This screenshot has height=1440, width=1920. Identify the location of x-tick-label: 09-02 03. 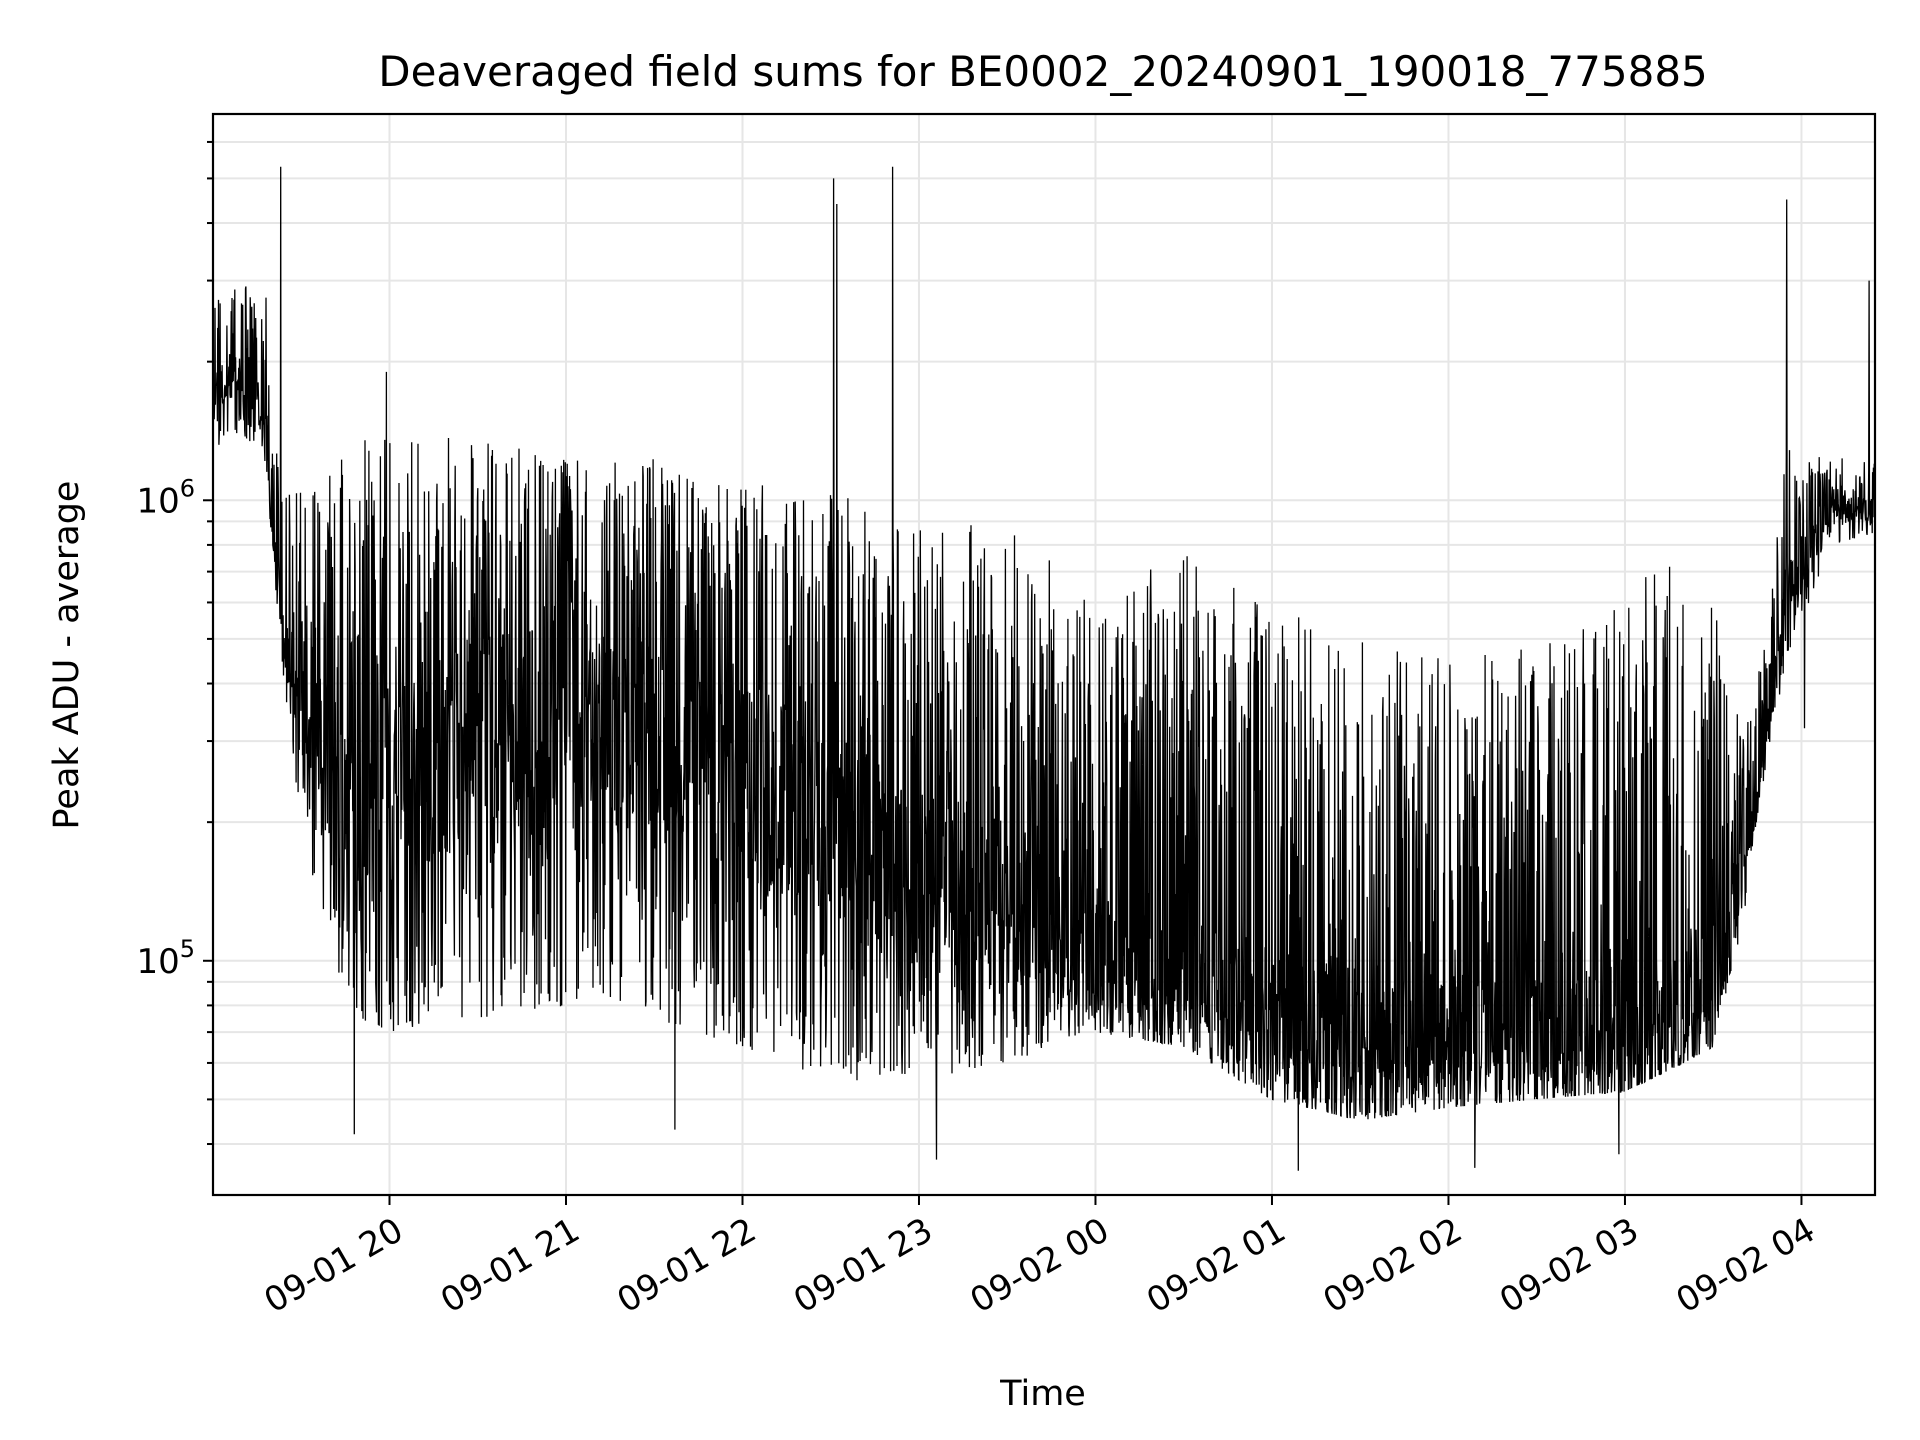
(1569, 1265).